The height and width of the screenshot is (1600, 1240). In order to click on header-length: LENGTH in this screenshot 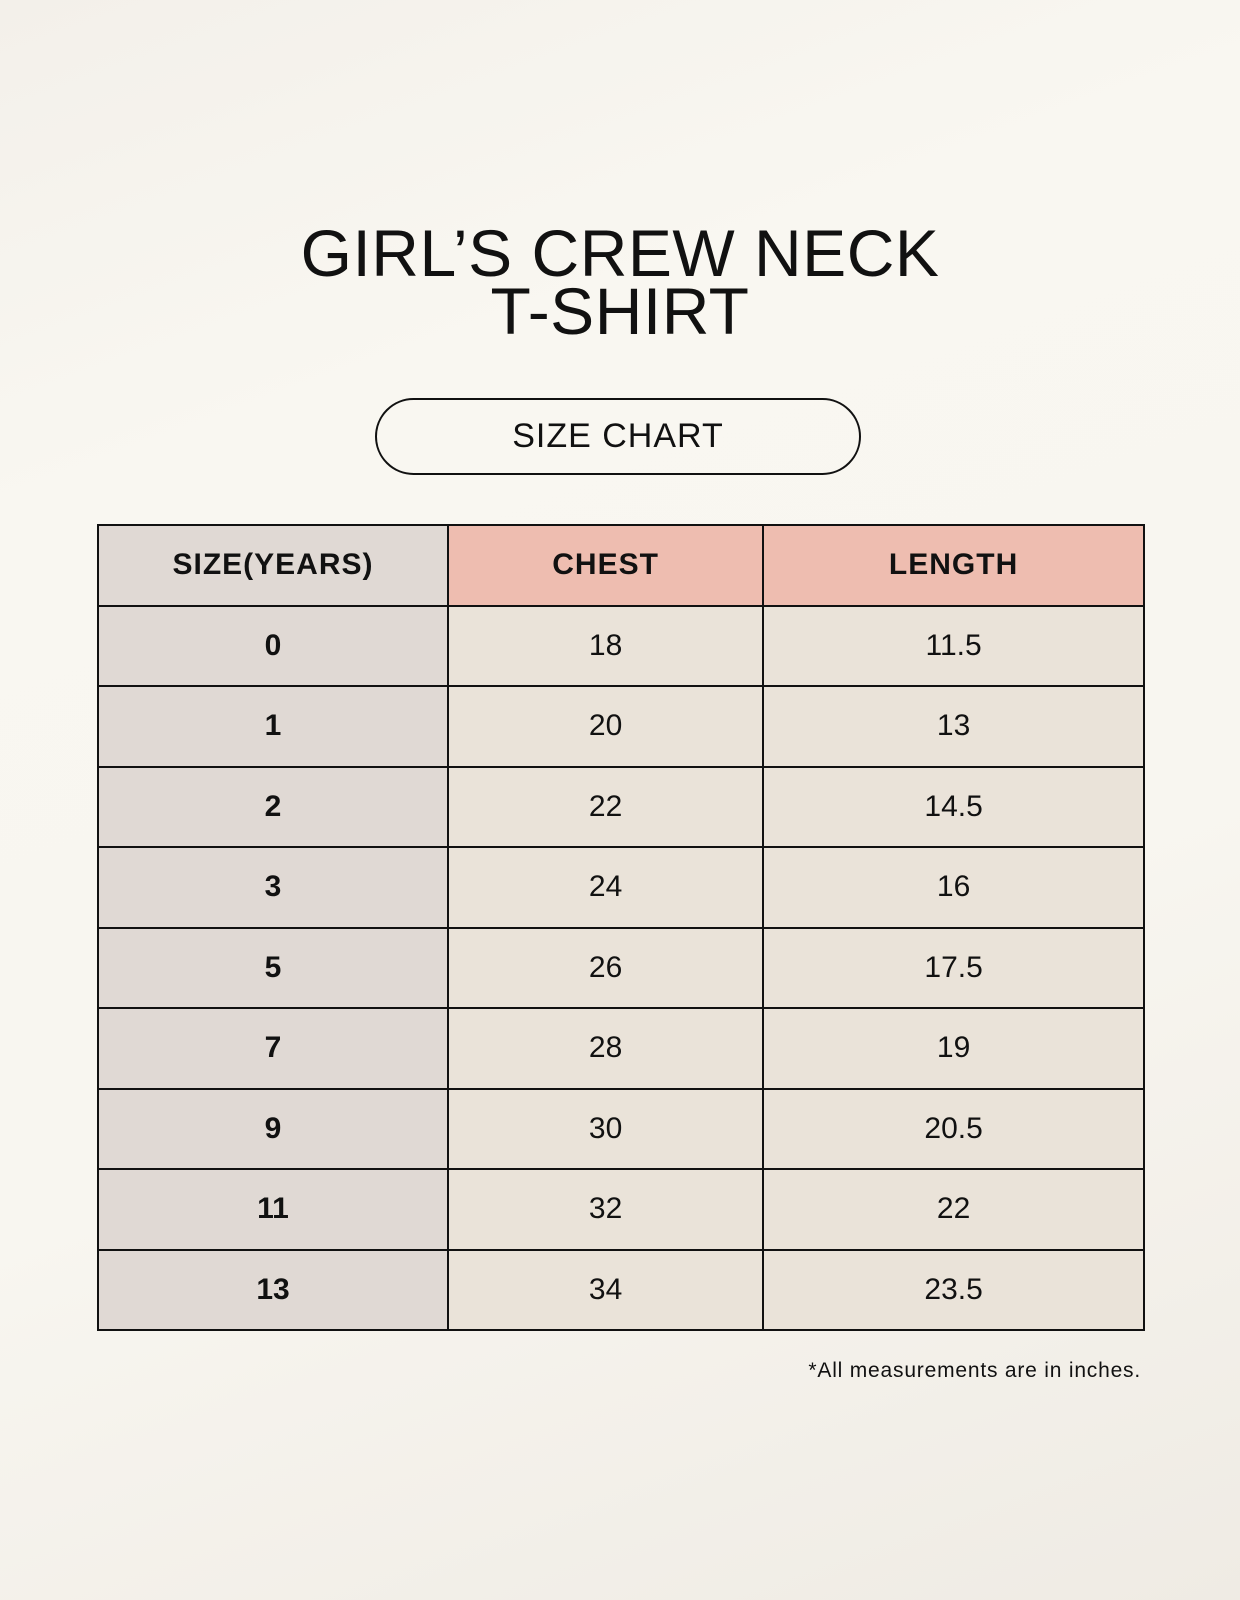, I will do `click(953, 565)`.